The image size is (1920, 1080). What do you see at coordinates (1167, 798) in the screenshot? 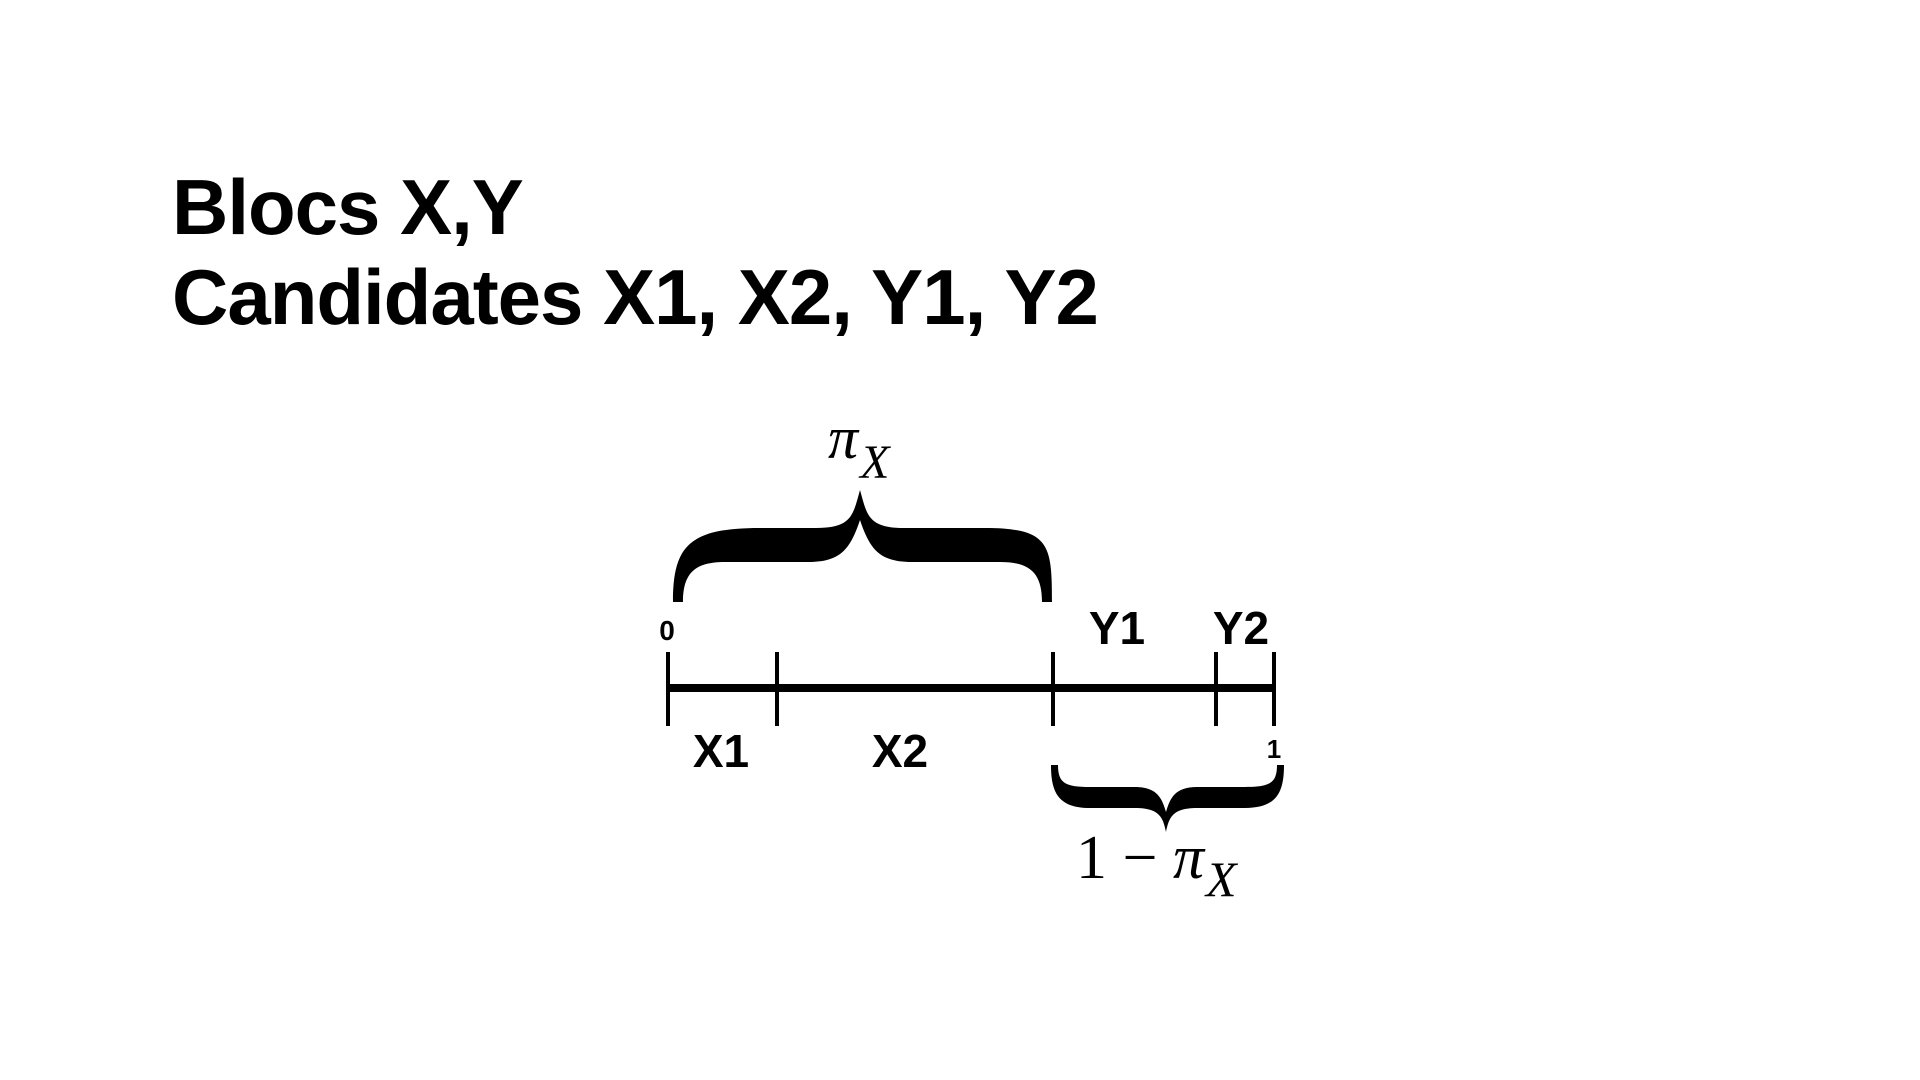
I see `lower-brace` at bounding box center [1167, 798].